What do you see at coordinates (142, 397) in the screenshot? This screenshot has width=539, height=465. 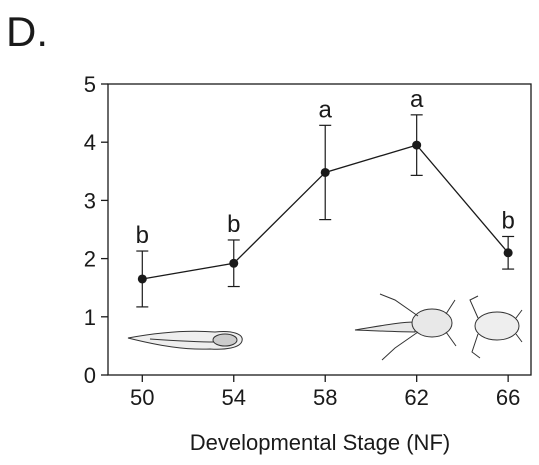 I see `x-tick-label: 50` at bounding box center [142, 397].